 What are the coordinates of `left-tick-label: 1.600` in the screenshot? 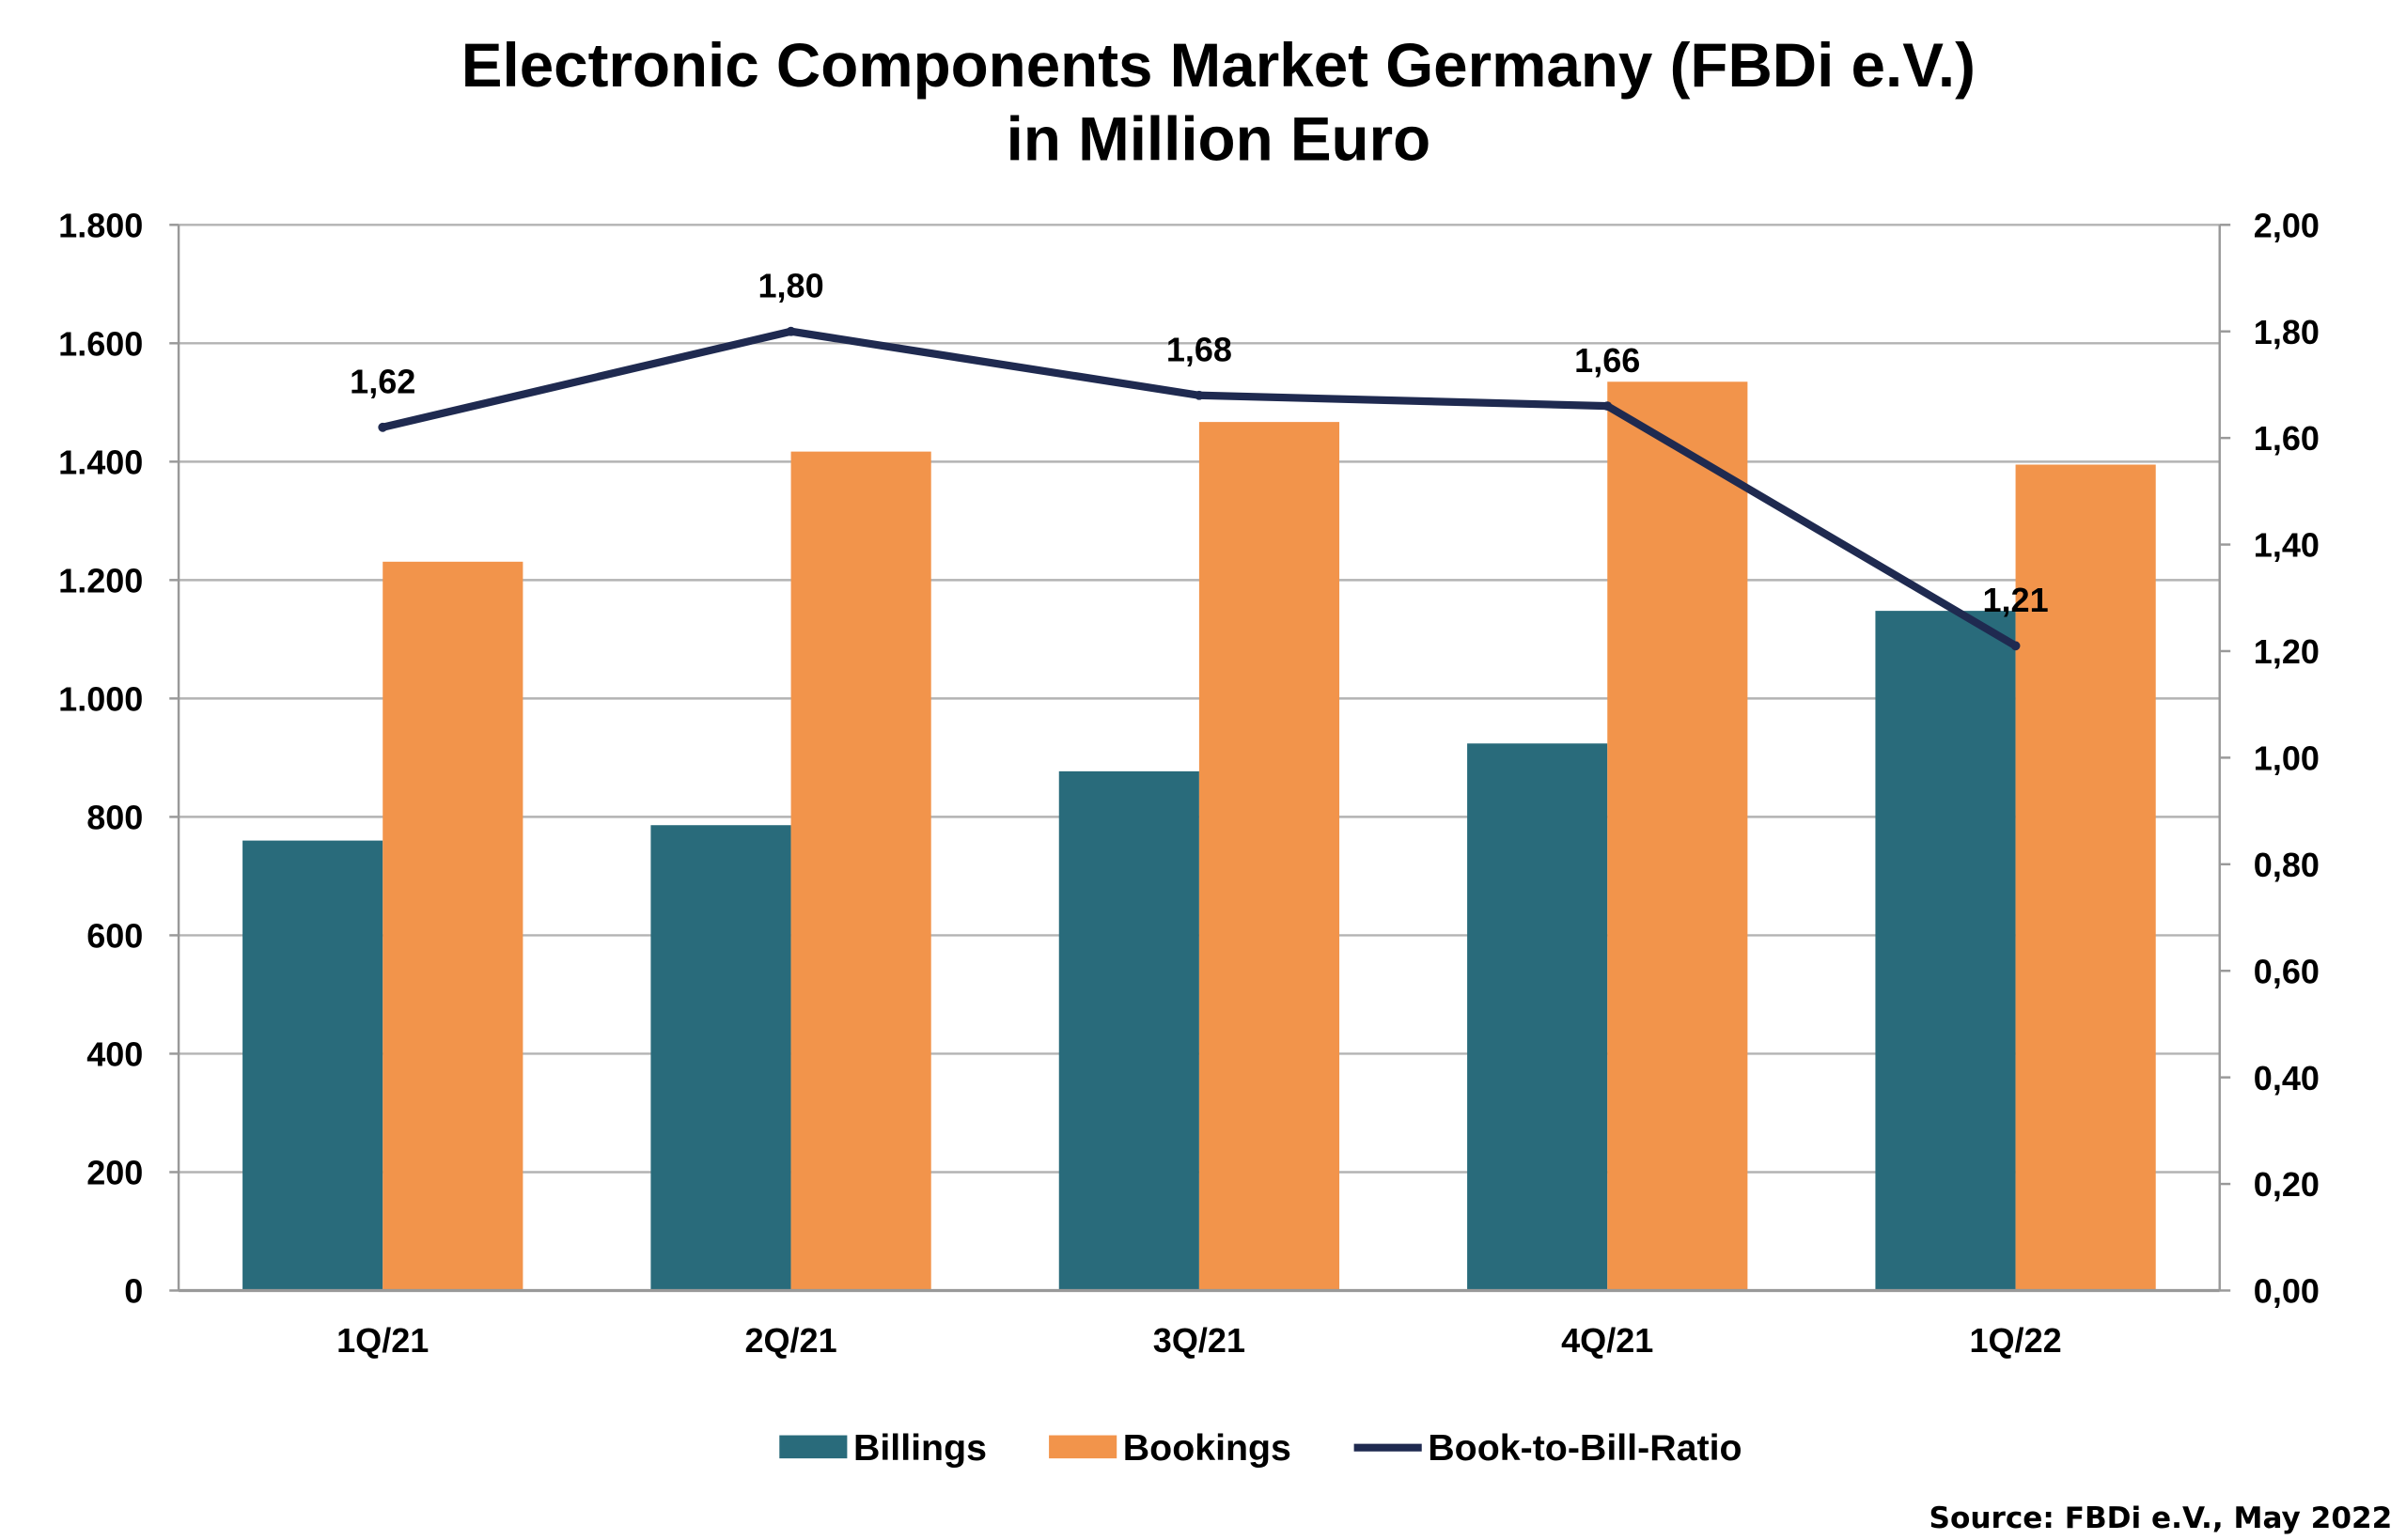 It's located at (100, 343).